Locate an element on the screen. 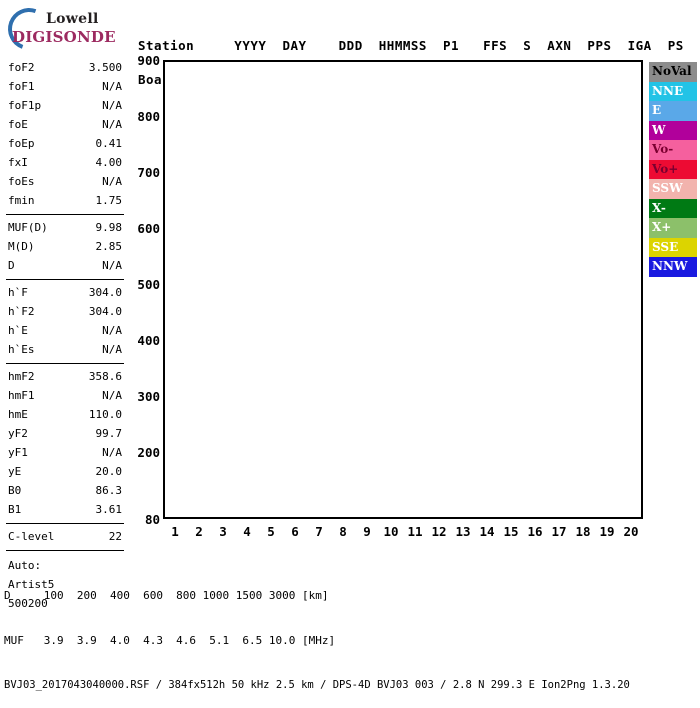  param-value: 358.6 is located at coordinates (105, 376).